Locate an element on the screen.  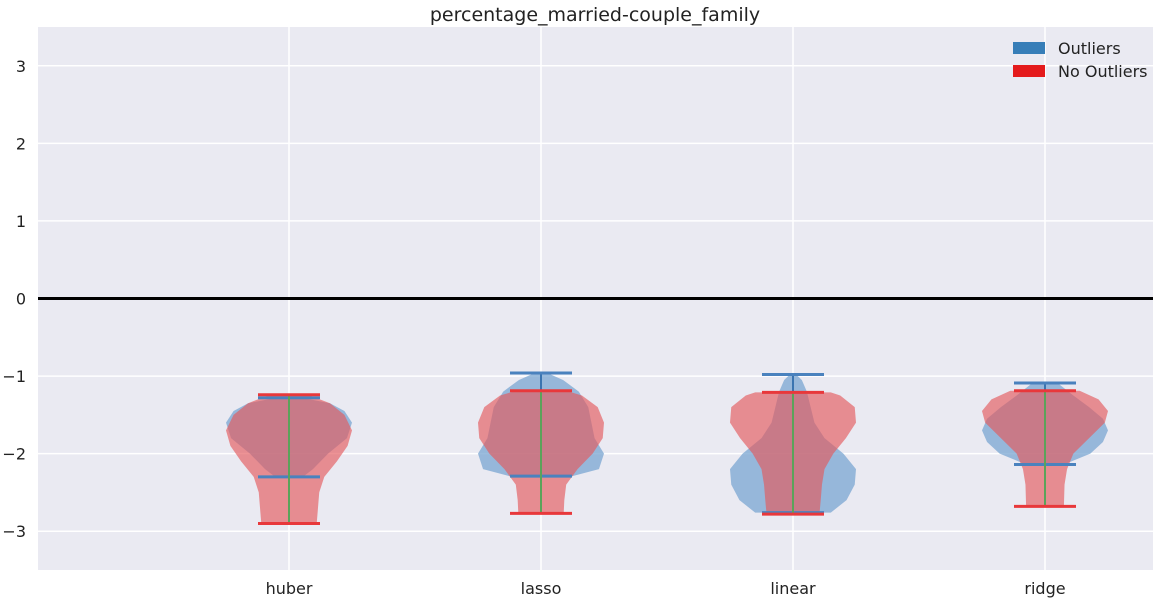
chart-title: percentage_married-couple_family is located at coordinates (595, 15).